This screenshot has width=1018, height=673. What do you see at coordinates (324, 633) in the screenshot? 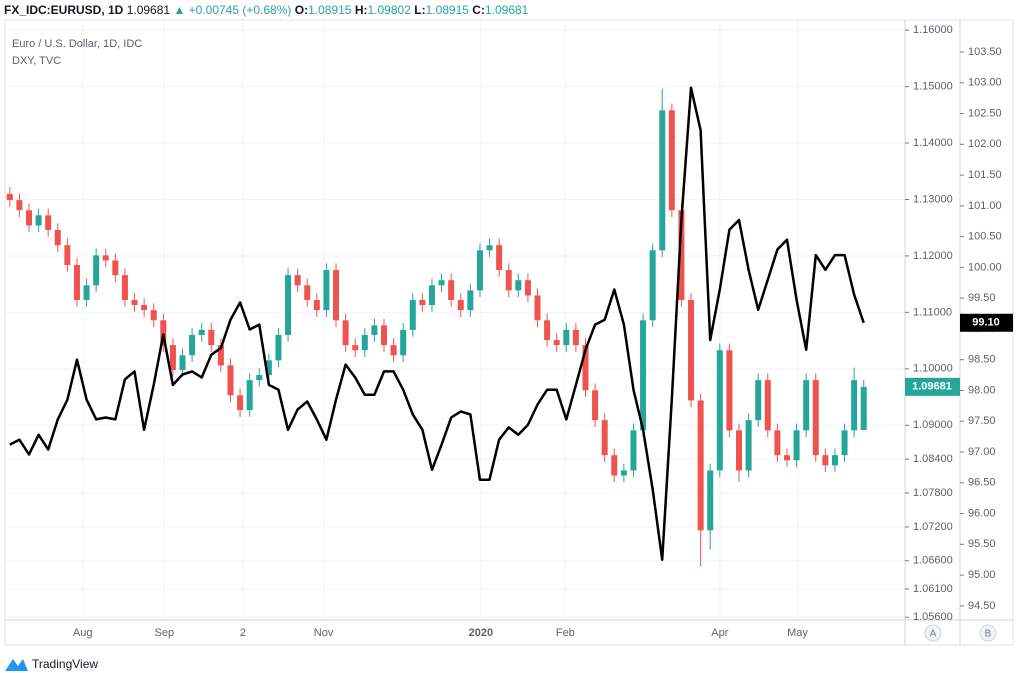
I see `x-tick-label: Nov` at bounding box center [324, 633].